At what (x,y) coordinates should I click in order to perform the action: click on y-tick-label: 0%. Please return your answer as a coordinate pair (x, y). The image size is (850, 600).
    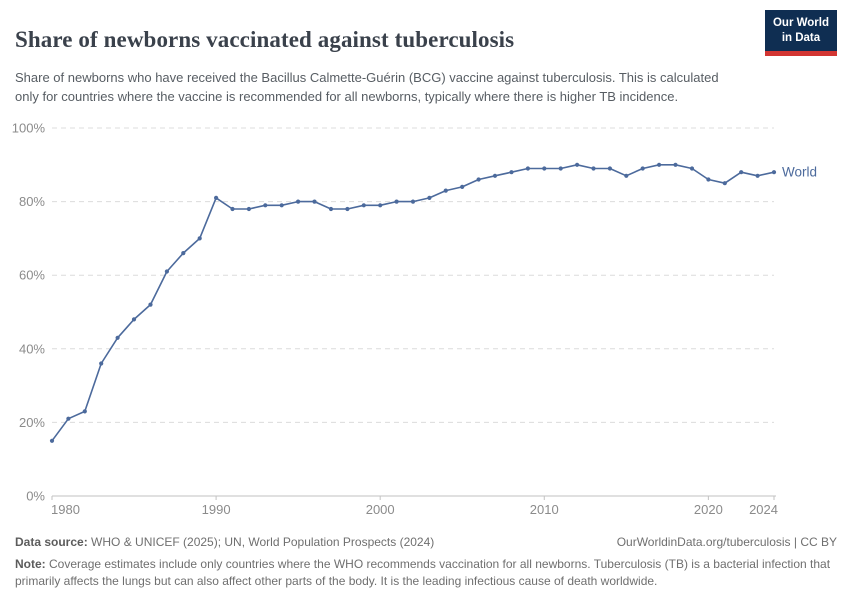
    Looking at the image, I should click on (35, 496).